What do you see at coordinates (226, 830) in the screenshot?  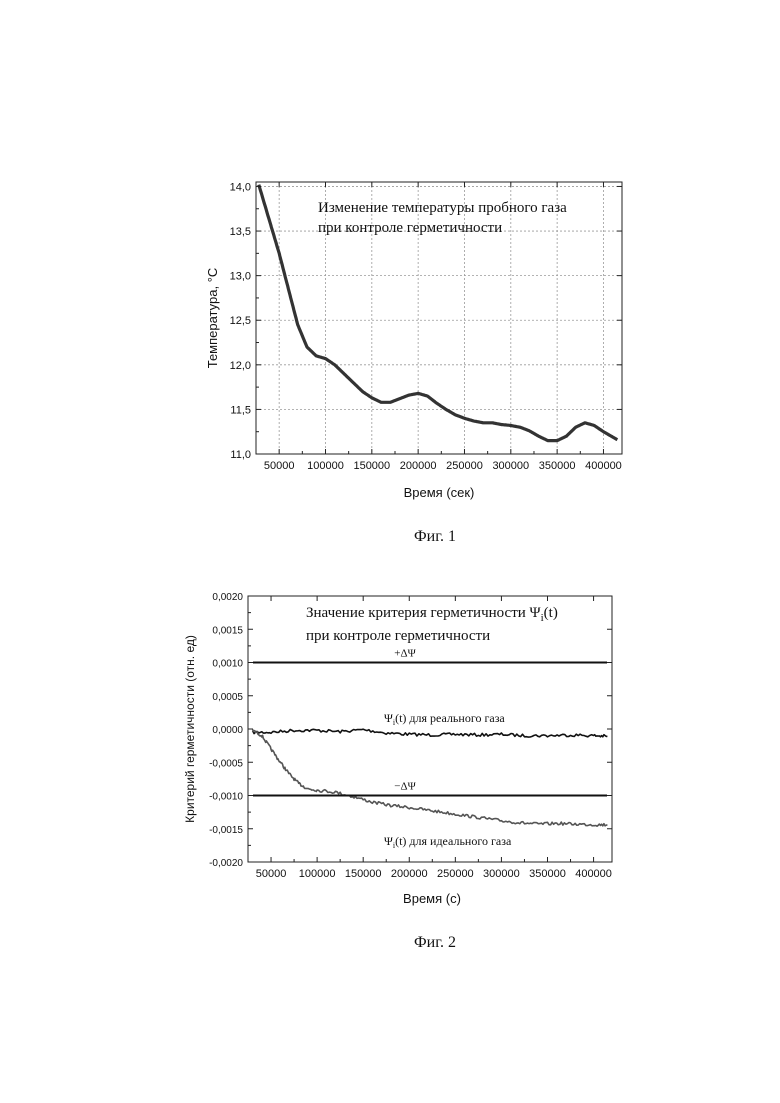 I see `fig2-y-tick-label-1: -0,0015` at bounding box center [226, 830].